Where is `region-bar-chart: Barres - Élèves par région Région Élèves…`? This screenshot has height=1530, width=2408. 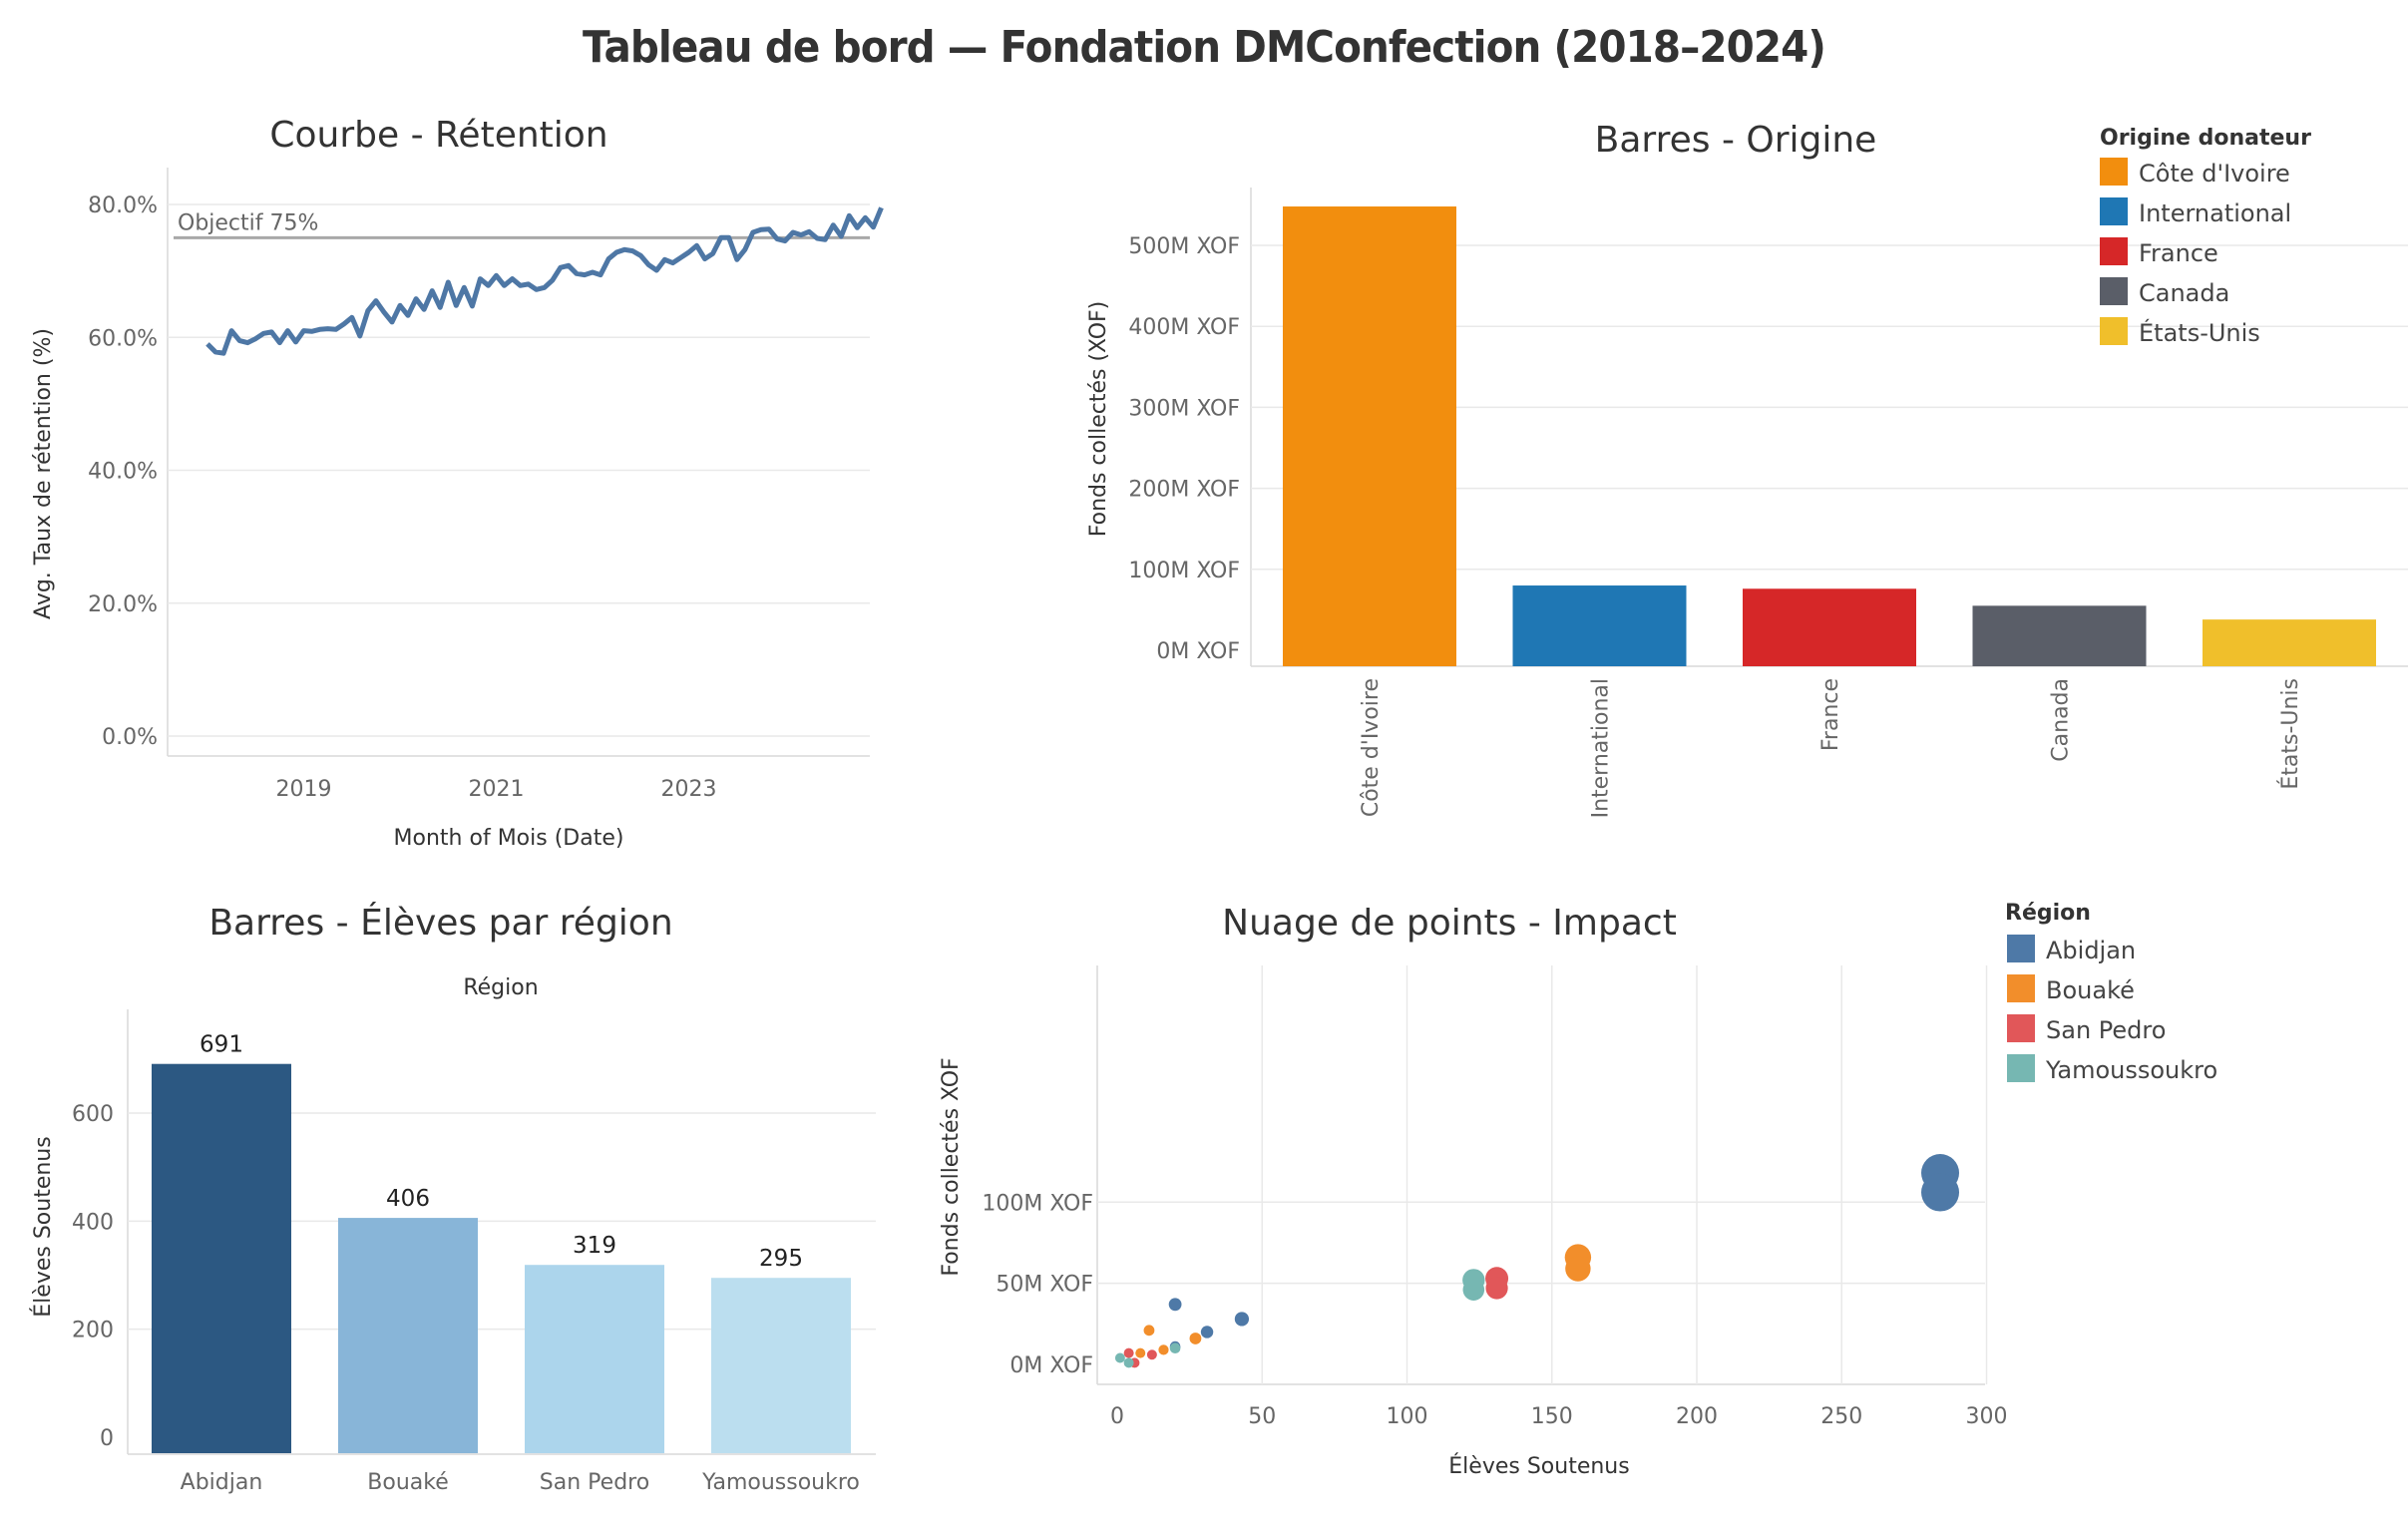
region-bar-chart: Barres - Élèves par région Région Élèves… is located at coordinates (453, 1198).